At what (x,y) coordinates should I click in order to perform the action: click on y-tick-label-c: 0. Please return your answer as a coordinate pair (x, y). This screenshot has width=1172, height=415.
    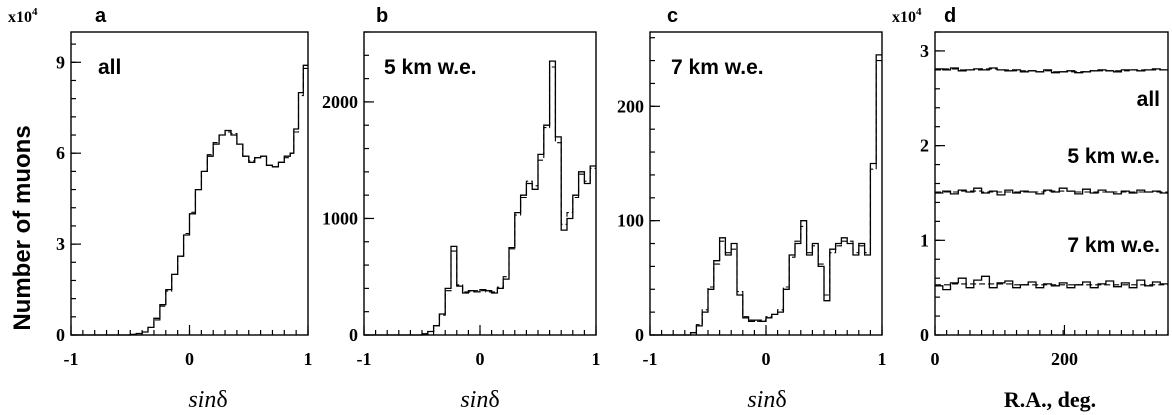
    Looking at the image, I should click on (639, 335).